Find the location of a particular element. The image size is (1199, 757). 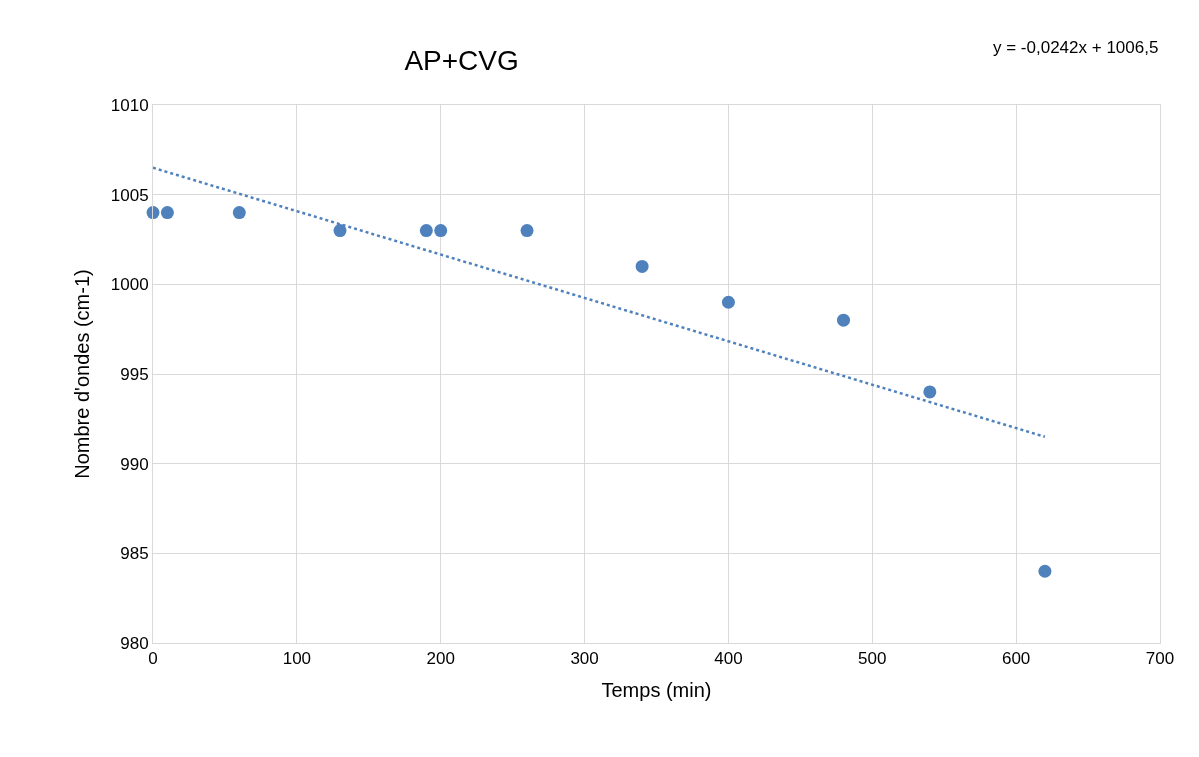

x-tick-label: 100 is located at coordinates (297, 659).